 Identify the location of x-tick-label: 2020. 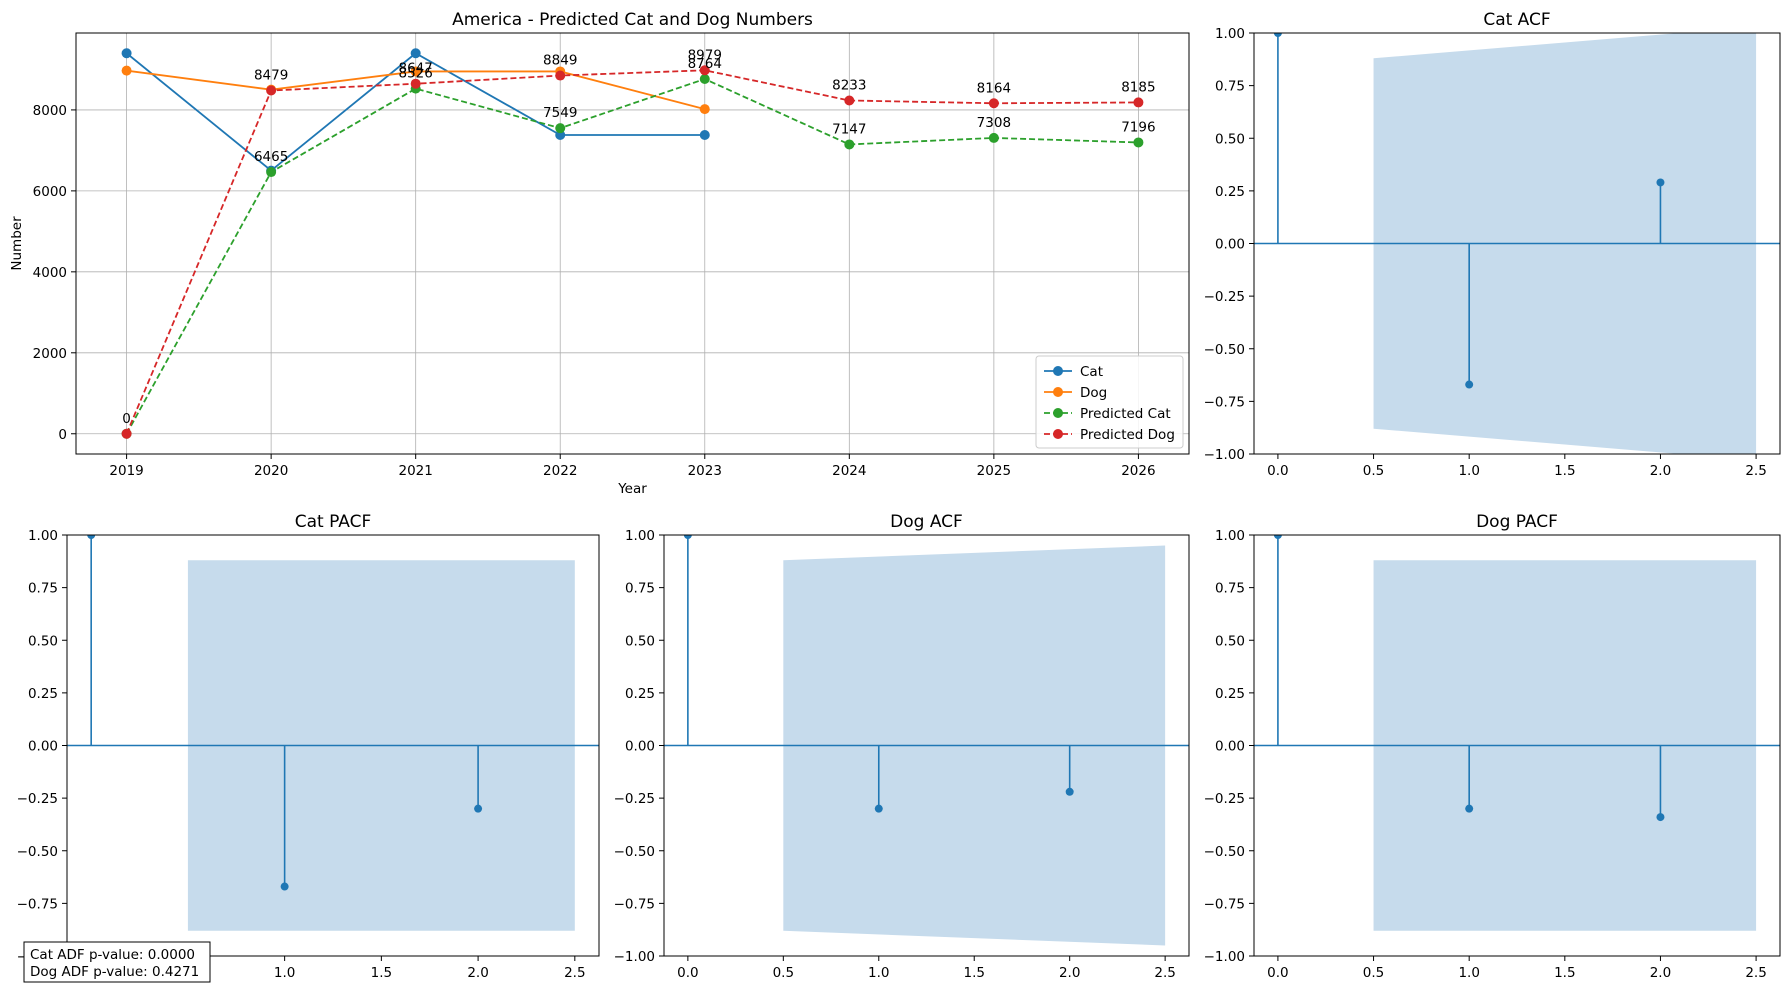
(271, 471).